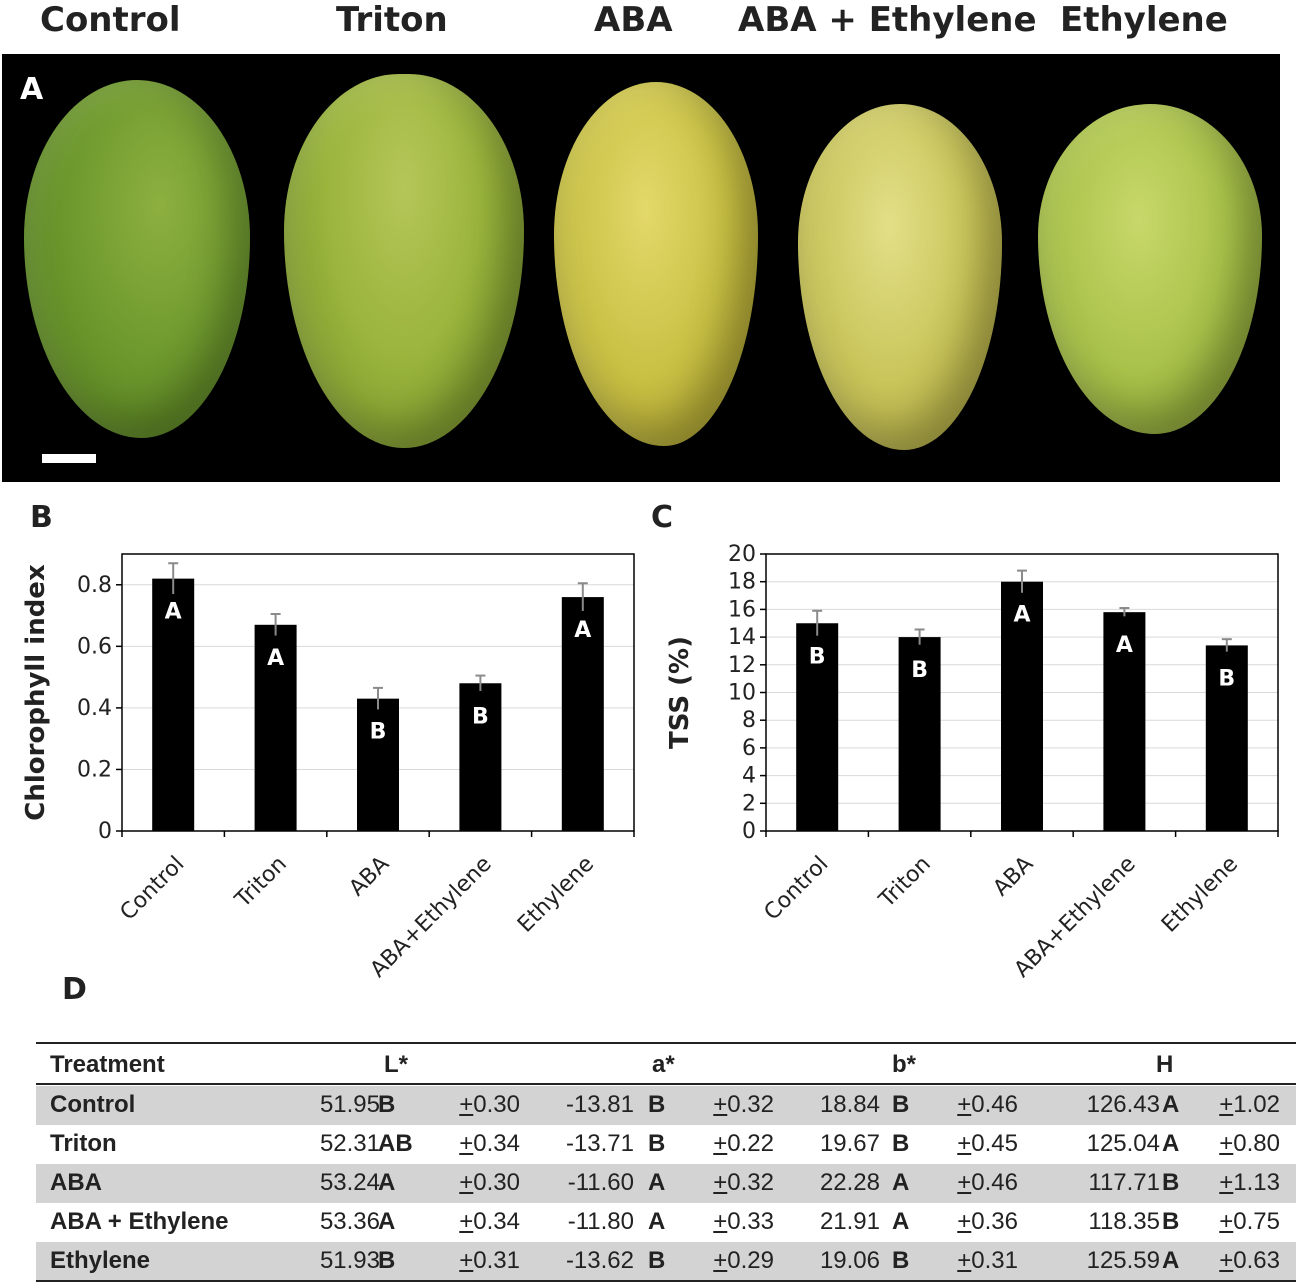  I want to click on value-cell: +0.80, so click(1249, 1143).